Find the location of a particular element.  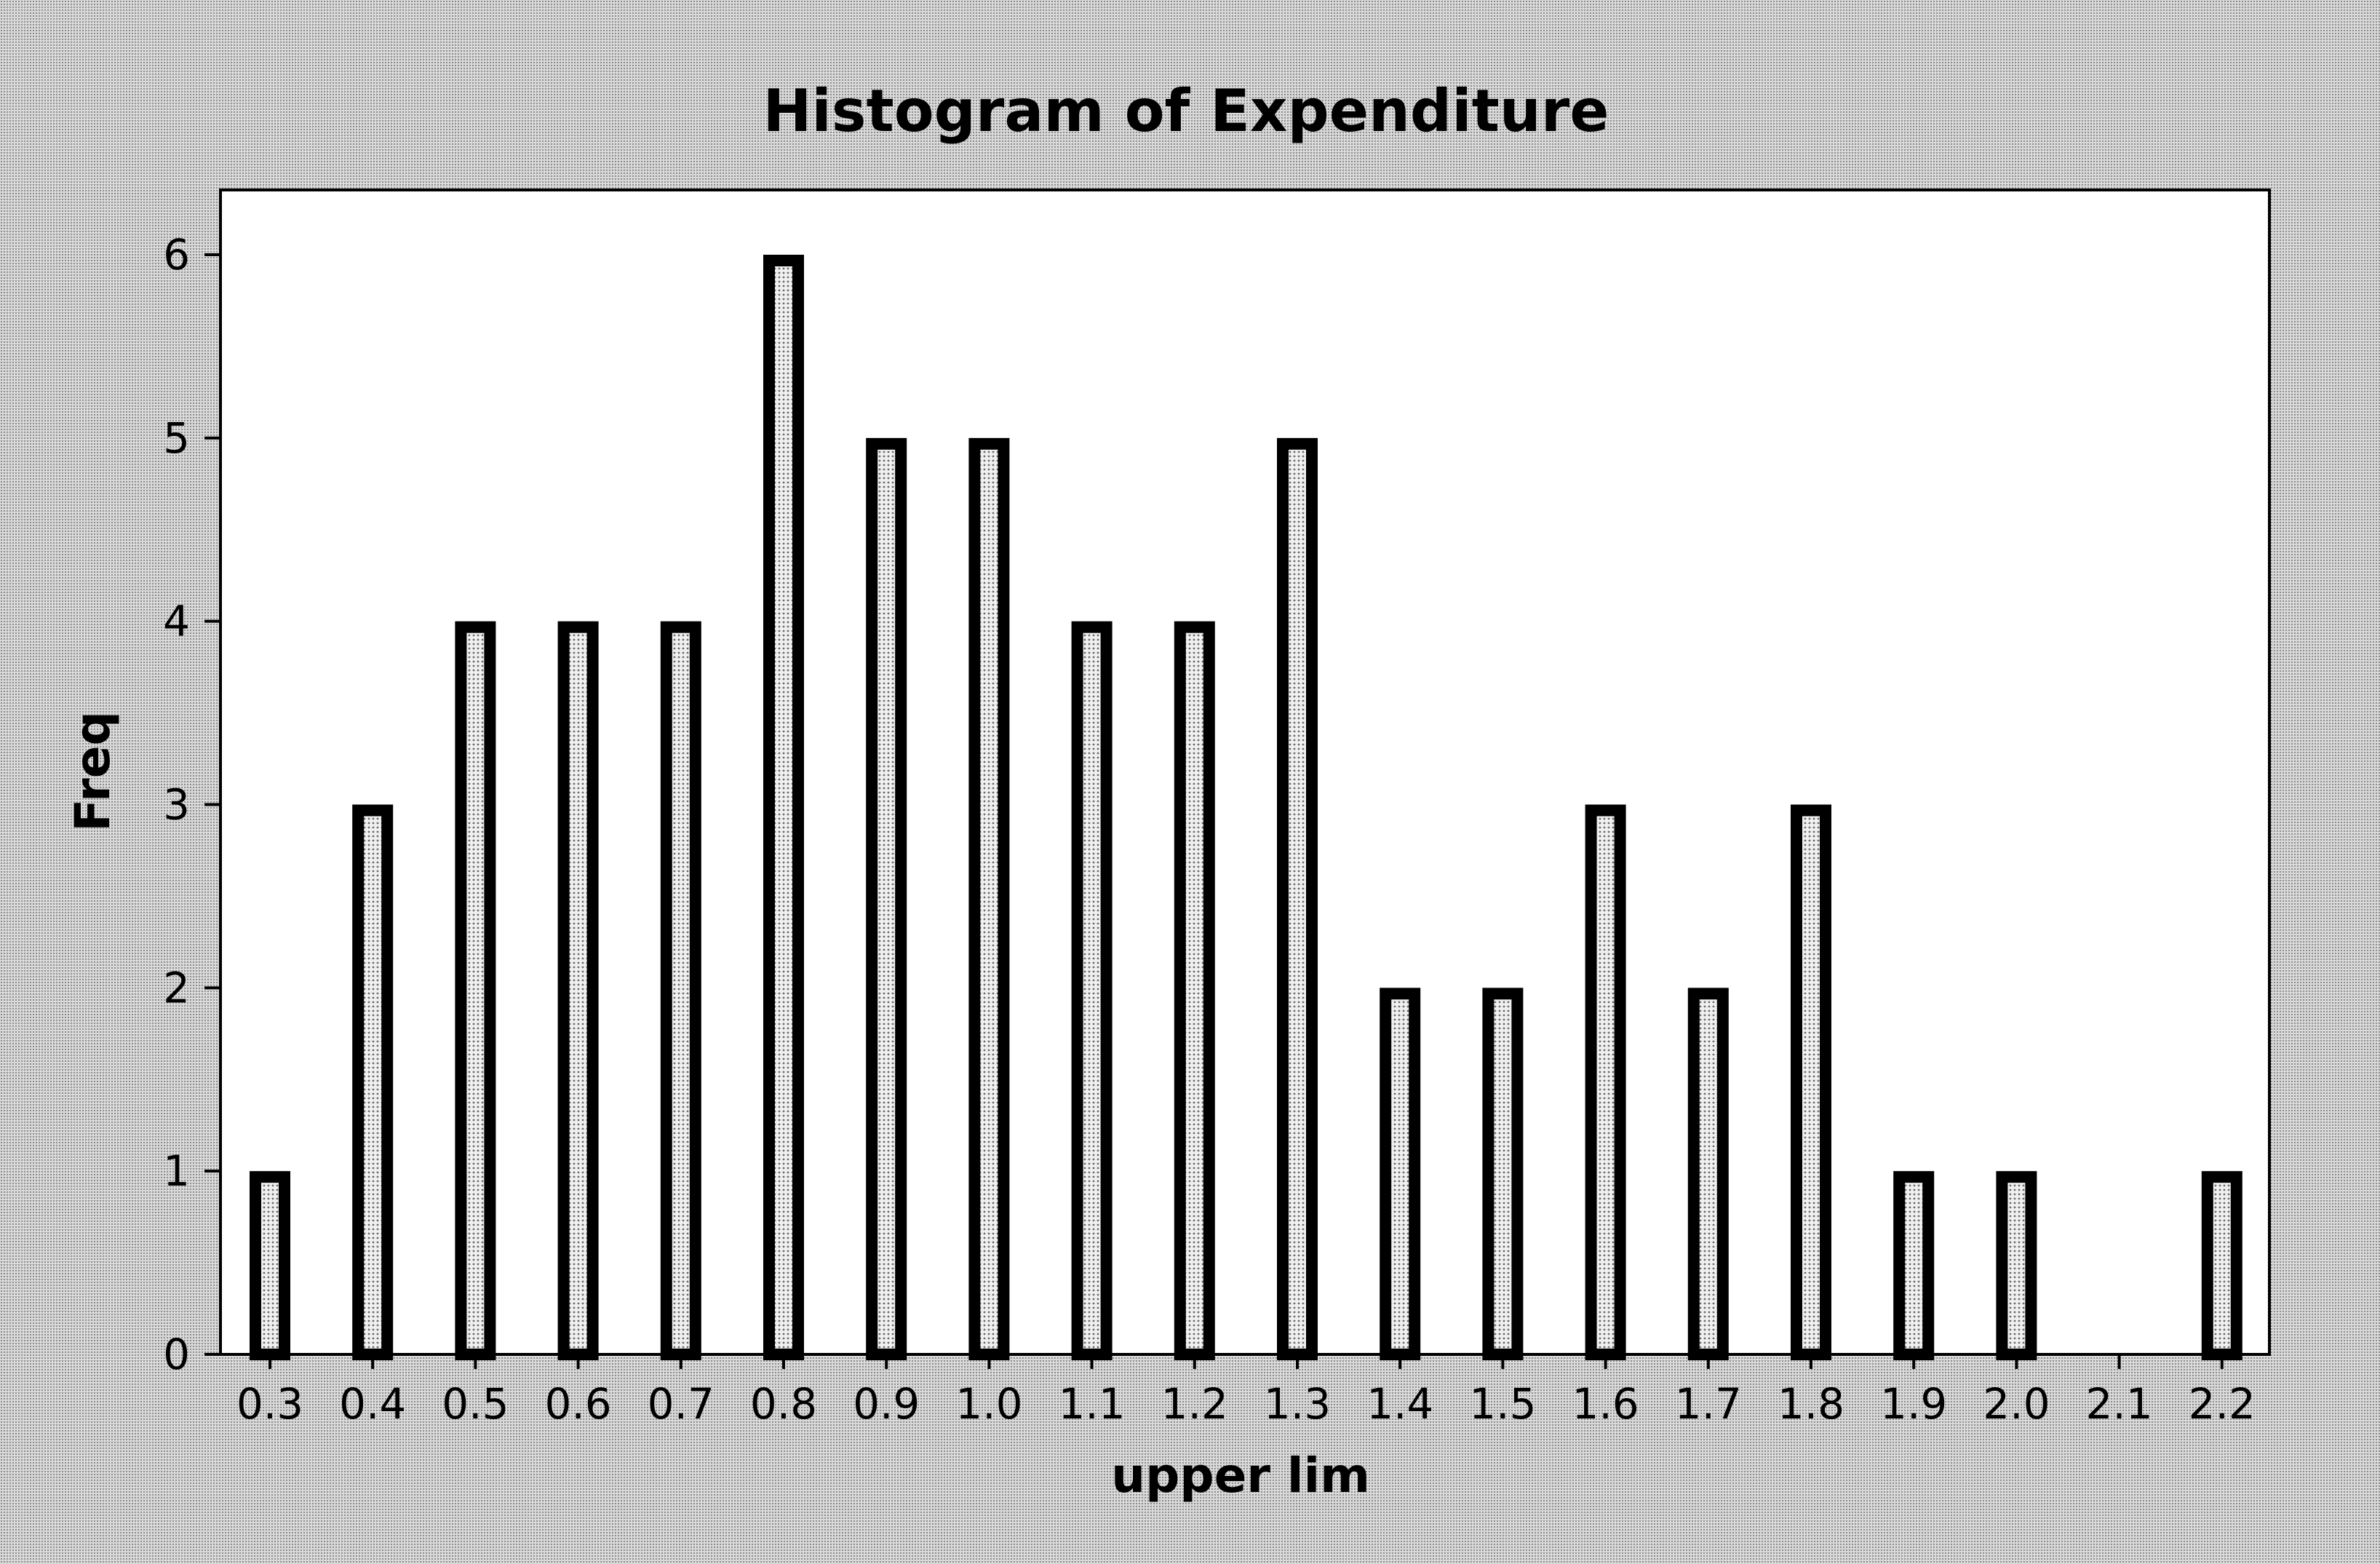

y-axis-title: Freq is located at coordinates (93, 771).